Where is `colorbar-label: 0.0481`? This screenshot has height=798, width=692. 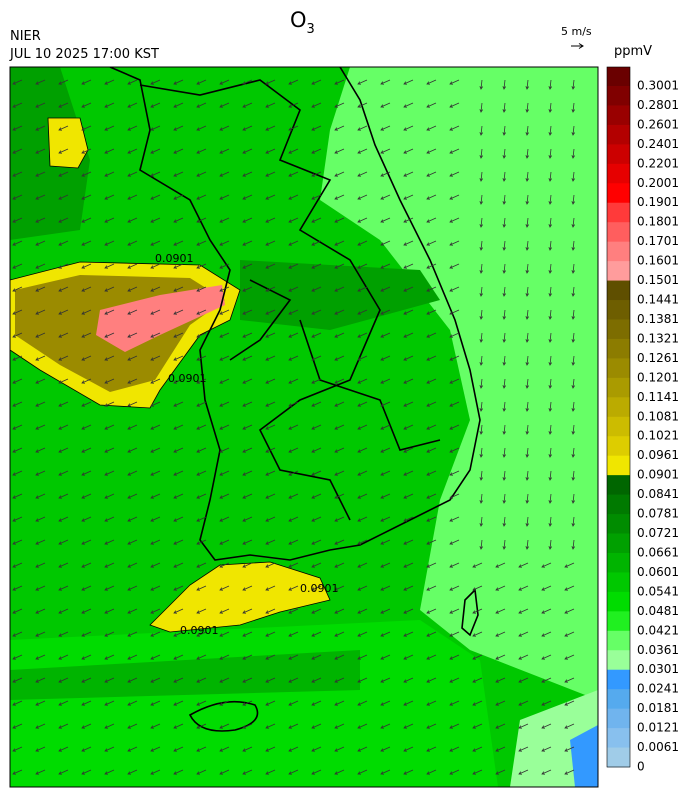 colorbar-label: 0.0481 is located at coordinates (658, 611).